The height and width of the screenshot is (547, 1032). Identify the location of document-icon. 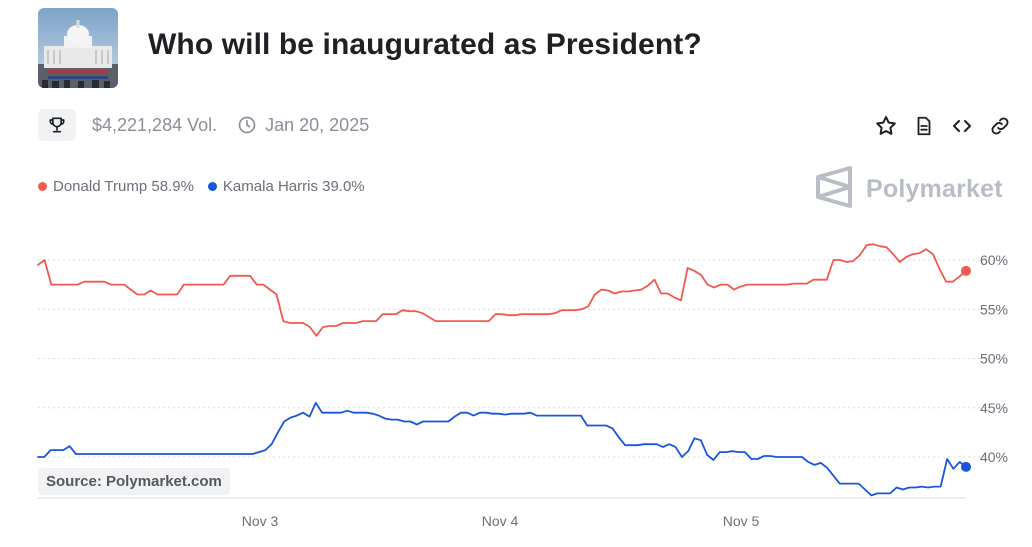
(924, 126).